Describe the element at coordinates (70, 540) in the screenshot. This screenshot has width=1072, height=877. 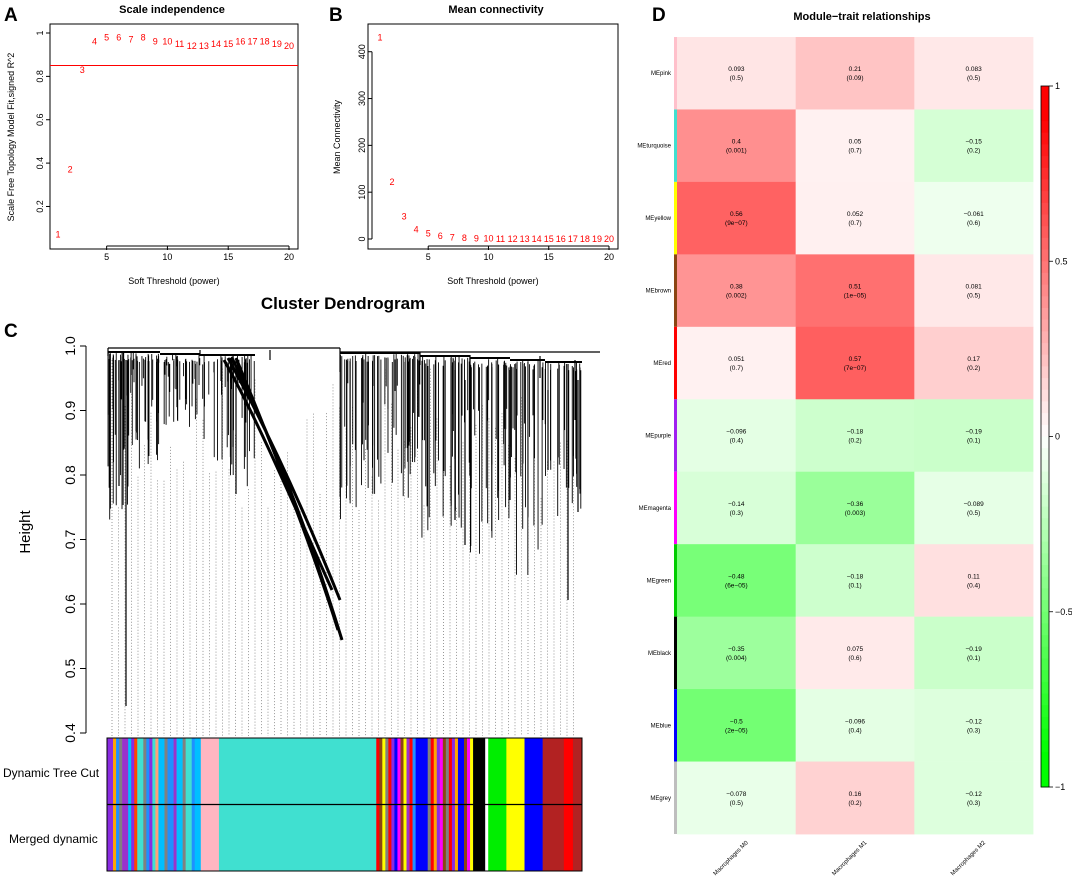
I see `dendrogram-y-tick-label: 0.7` at that location.